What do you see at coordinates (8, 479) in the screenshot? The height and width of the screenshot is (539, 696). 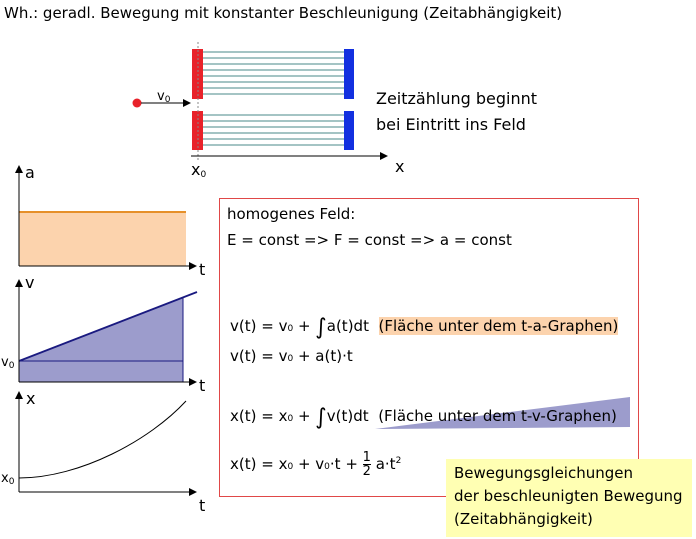 I see `x0-graph-label: x0` at bounding box center [8, 479].